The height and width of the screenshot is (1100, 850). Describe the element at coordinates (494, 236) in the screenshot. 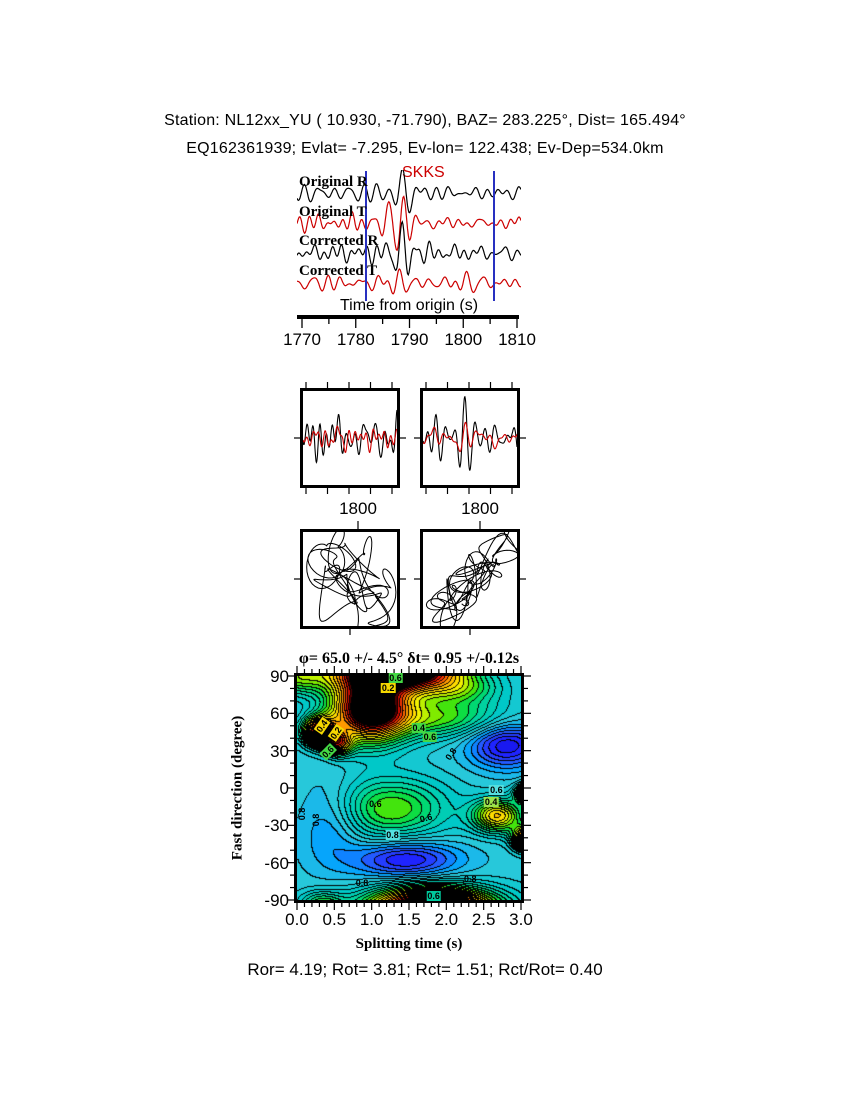

I see `window-end-line` at that location.